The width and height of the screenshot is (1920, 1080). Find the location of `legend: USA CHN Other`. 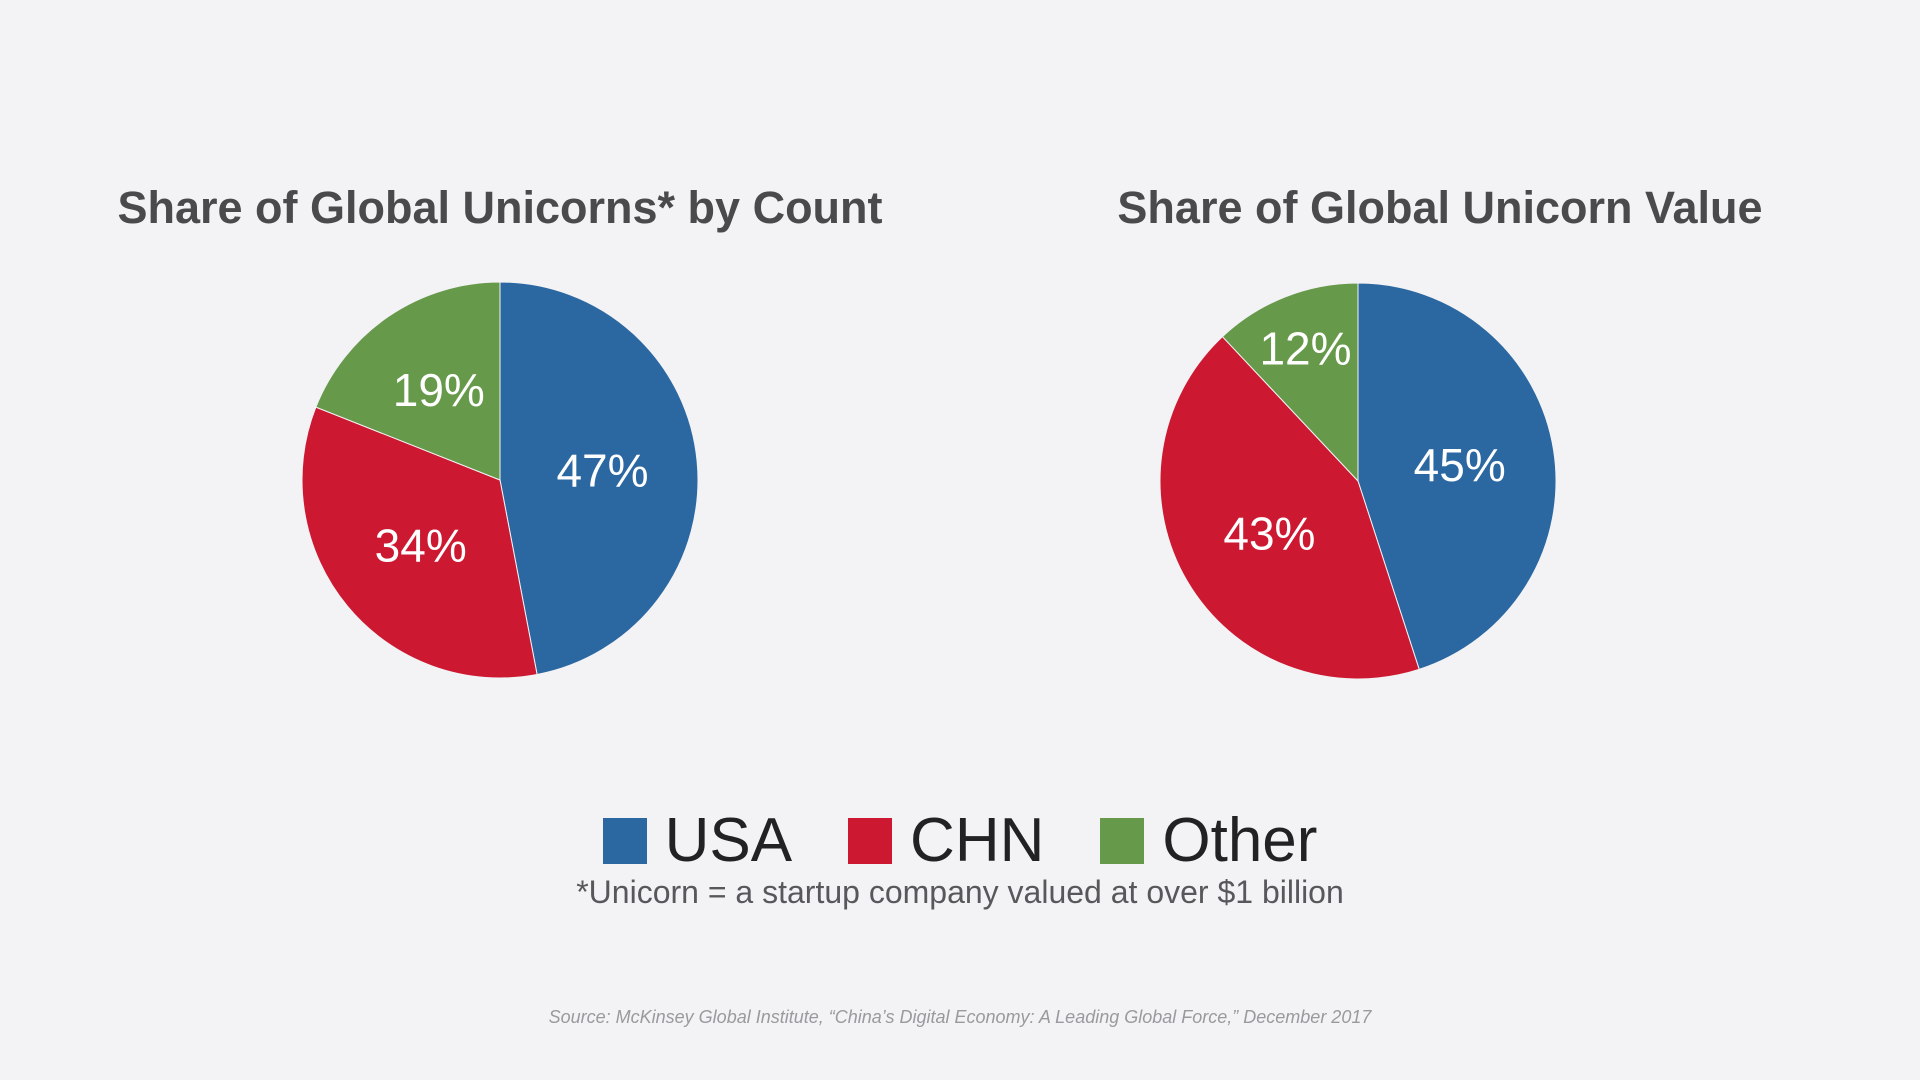

legend: USA CHN Other is located at coordinates (960, 841).